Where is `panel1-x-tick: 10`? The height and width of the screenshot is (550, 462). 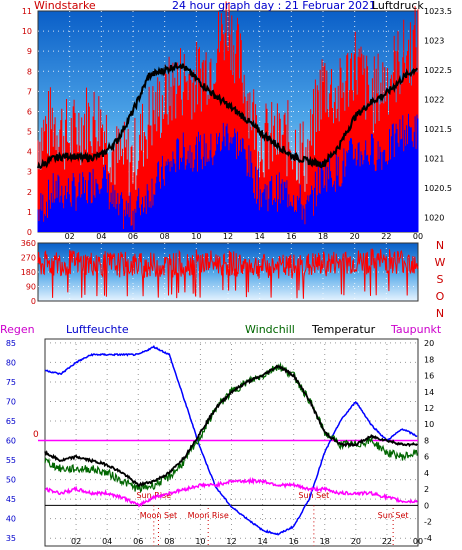 panel1-x-tick: 10 is located at coordinates (196, 236).